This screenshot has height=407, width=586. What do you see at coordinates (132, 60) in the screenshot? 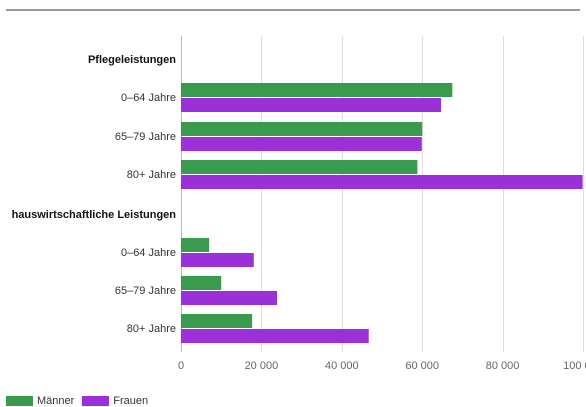
I see `group-label: Pflegeleistungen` at bounding box center [132, 60].